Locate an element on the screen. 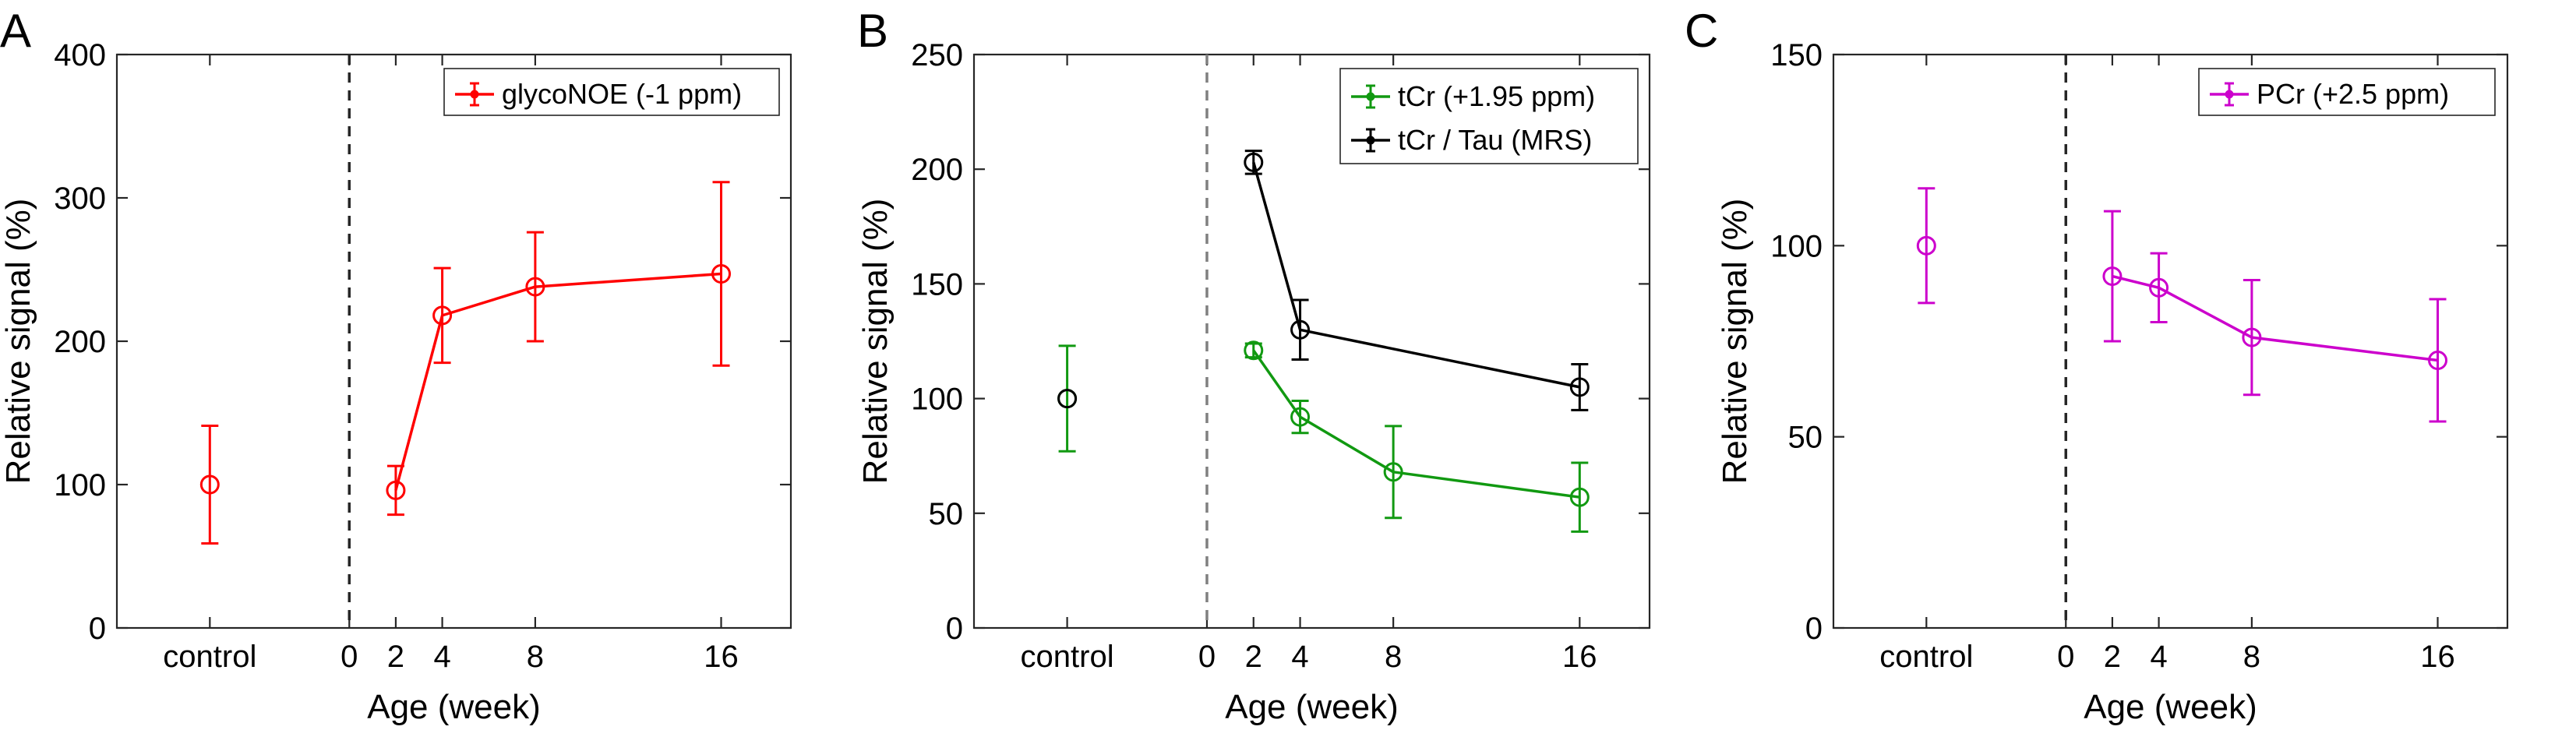 The width and height of the screenshot is (2576, 730). legend-item: tCr / Tau (MRS) is located at coordinates (1471, 140).